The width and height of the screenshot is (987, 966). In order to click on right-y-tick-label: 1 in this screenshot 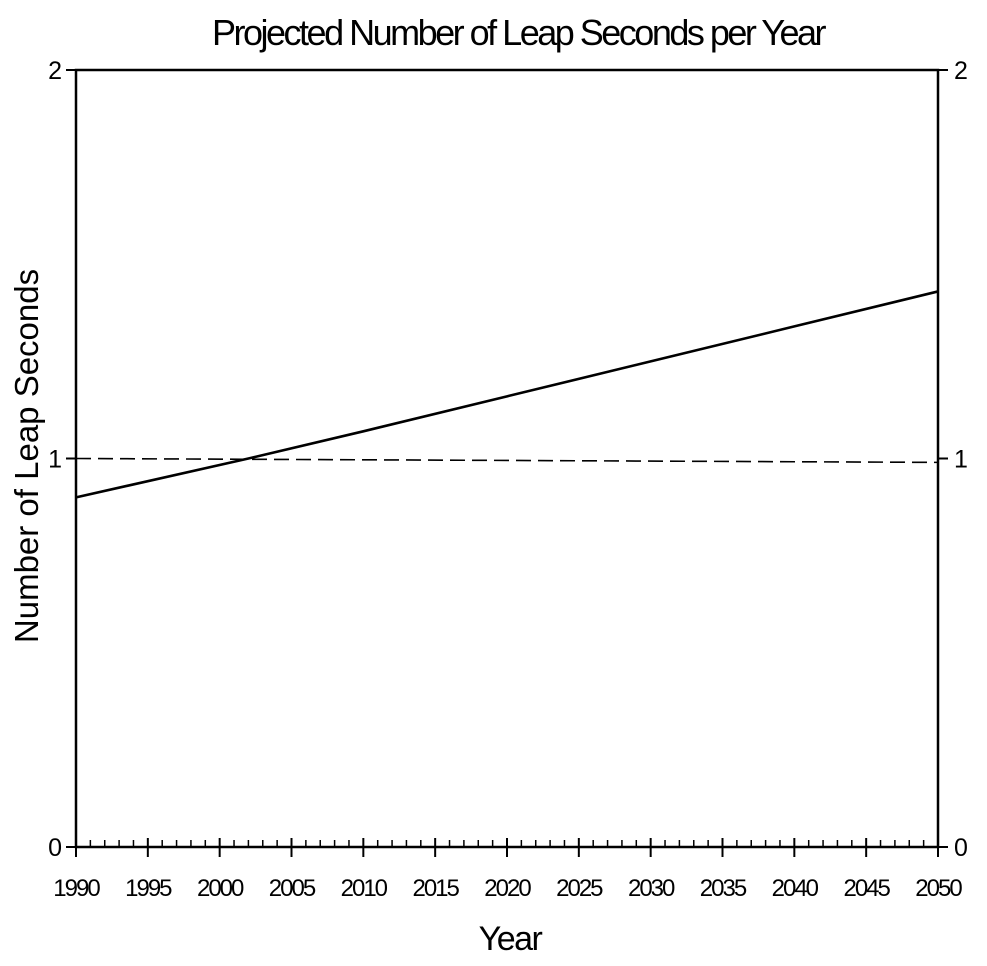, I will do `click(961, 460)`.